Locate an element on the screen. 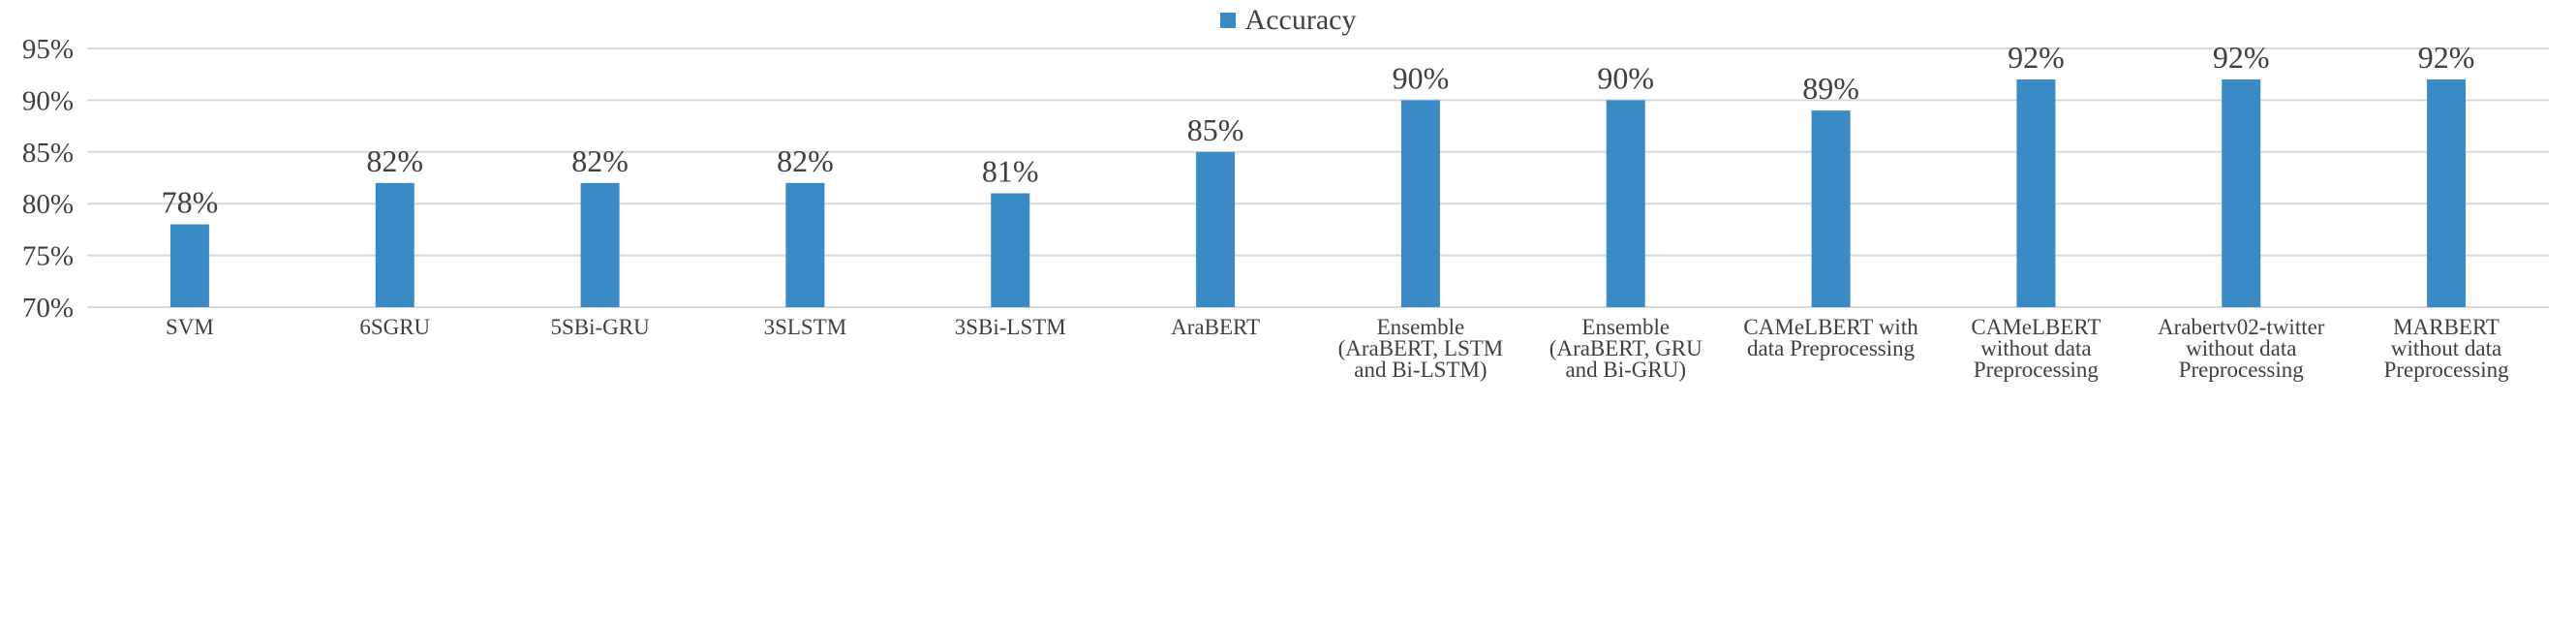  category-label: Ensemble (AraBERT, GRU and Bi-GRU) is located at coordinates (1625, 349).